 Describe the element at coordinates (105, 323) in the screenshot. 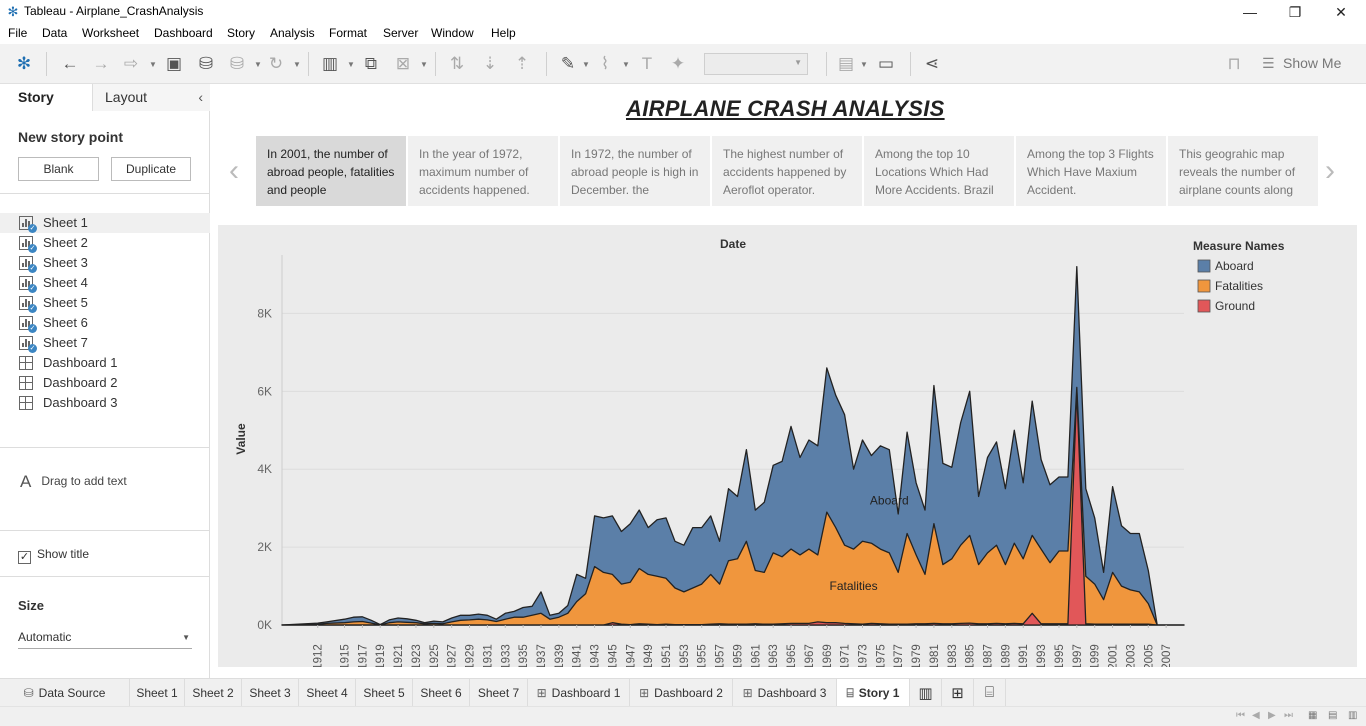

I see `sheet-list-item: ✓ Sheet 6` at that location.